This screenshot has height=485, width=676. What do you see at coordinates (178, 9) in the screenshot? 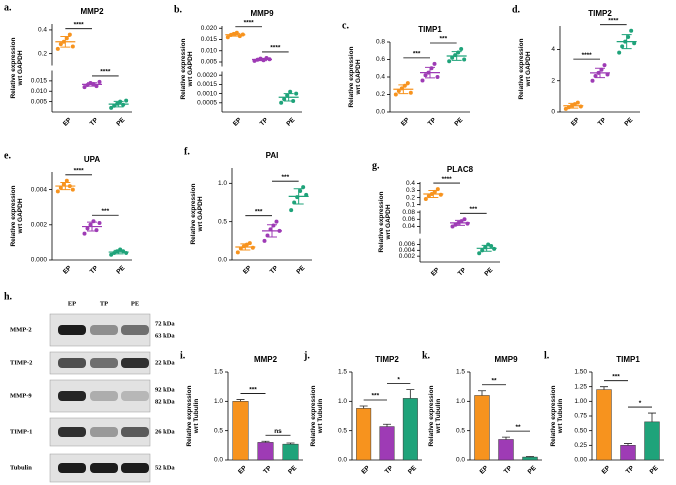
I see `panel-label: b.` at bounding box center [178, 9].